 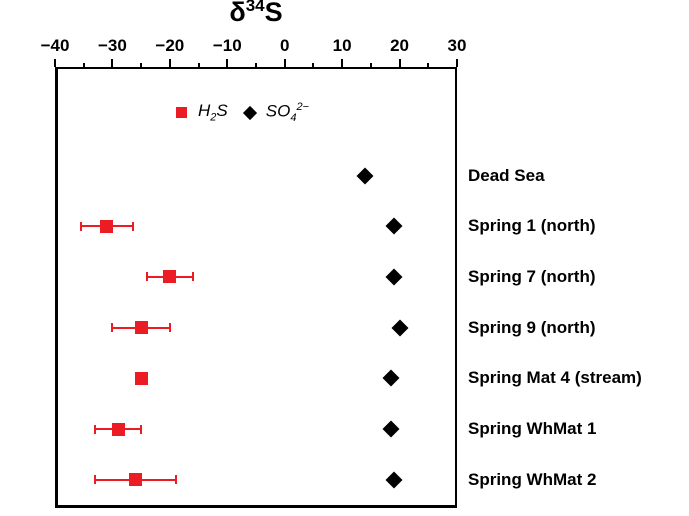 What do you see at coordinates (532, 327) in the screenshot?
I see `category-label: Spring 9 (north)` at bounding box center [532, 327].